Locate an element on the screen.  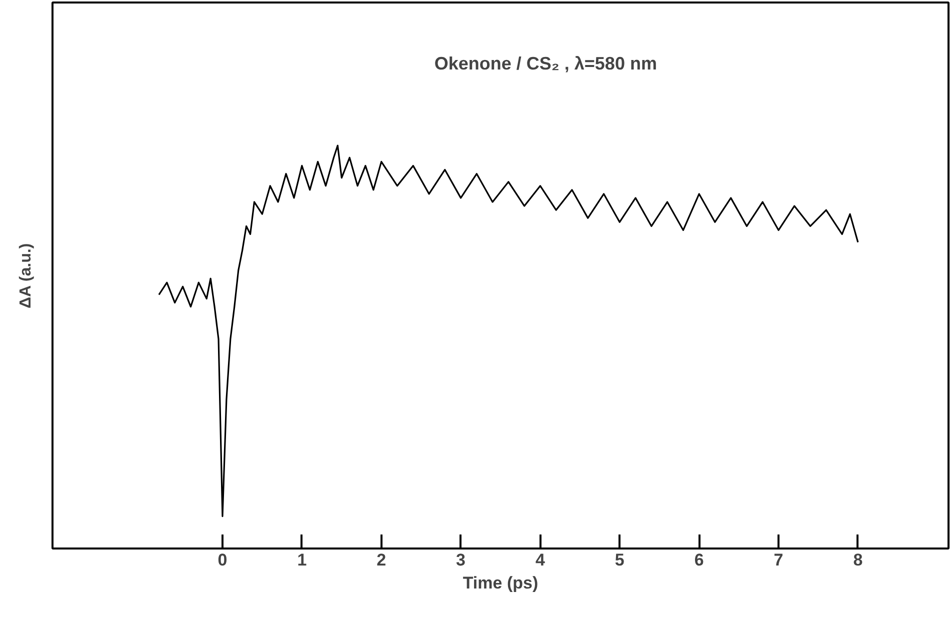
x-tick-label: 5 is located at coordinates (619, 560).